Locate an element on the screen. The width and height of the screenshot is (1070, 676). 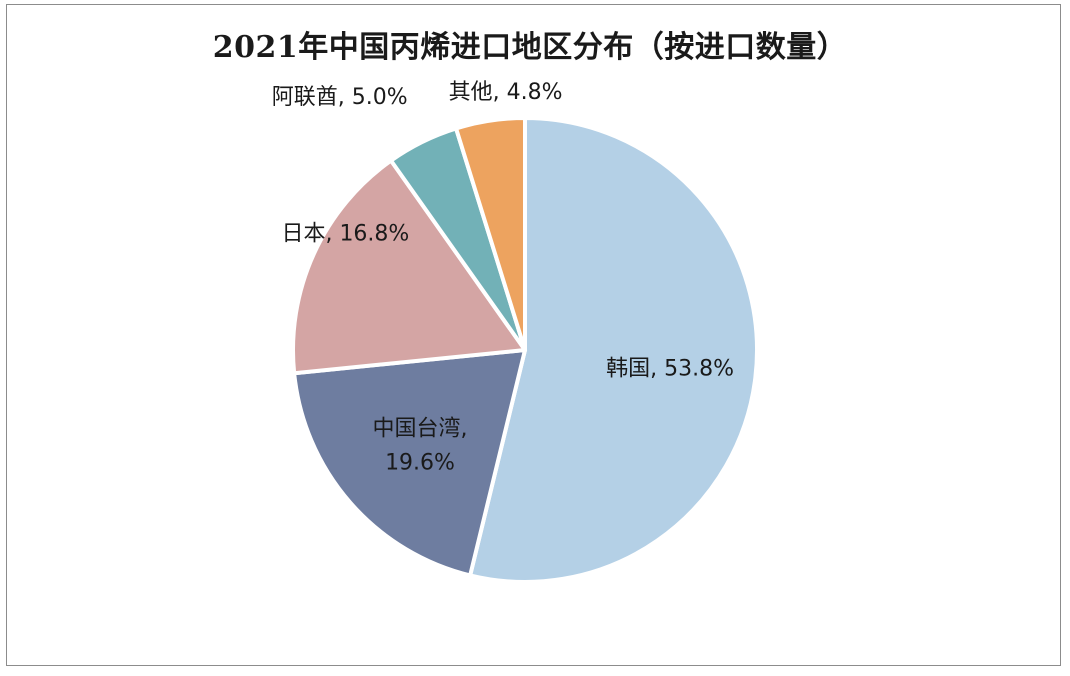
slice-label-category: 中国台湾, is located at coordinates (420, 428).